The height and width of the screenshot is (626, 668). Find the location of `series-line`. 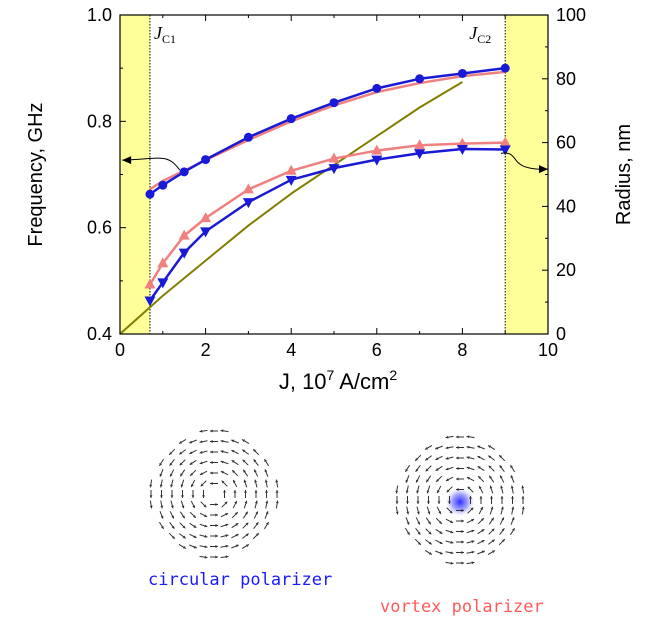

series-line is located at coordinates (327, 131).